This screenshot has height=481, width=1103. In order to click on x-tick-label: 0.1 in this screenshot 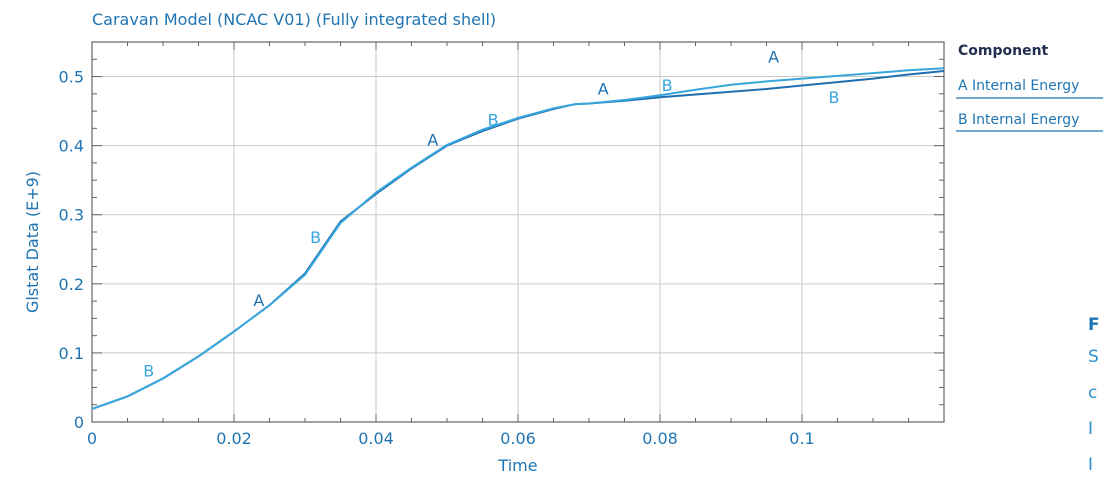, I will do `click(801, 438)`.